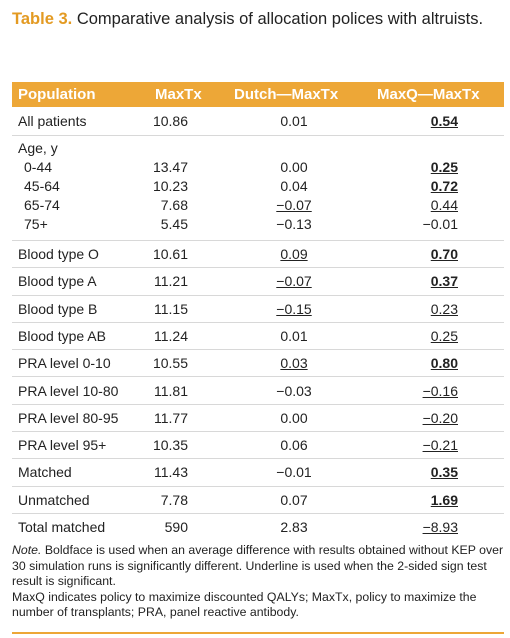  Describe the element at coordinates (444, 186) in the screenshot. I see `cell: 0.72` at that location.